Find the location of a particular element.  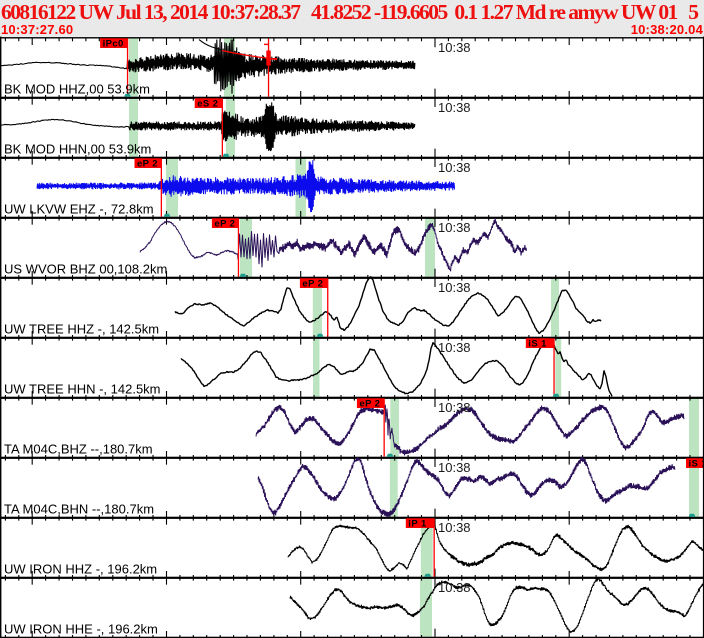

svg-text: TA M04C,BHN --,180.7km is located at coordinates (79, 509).